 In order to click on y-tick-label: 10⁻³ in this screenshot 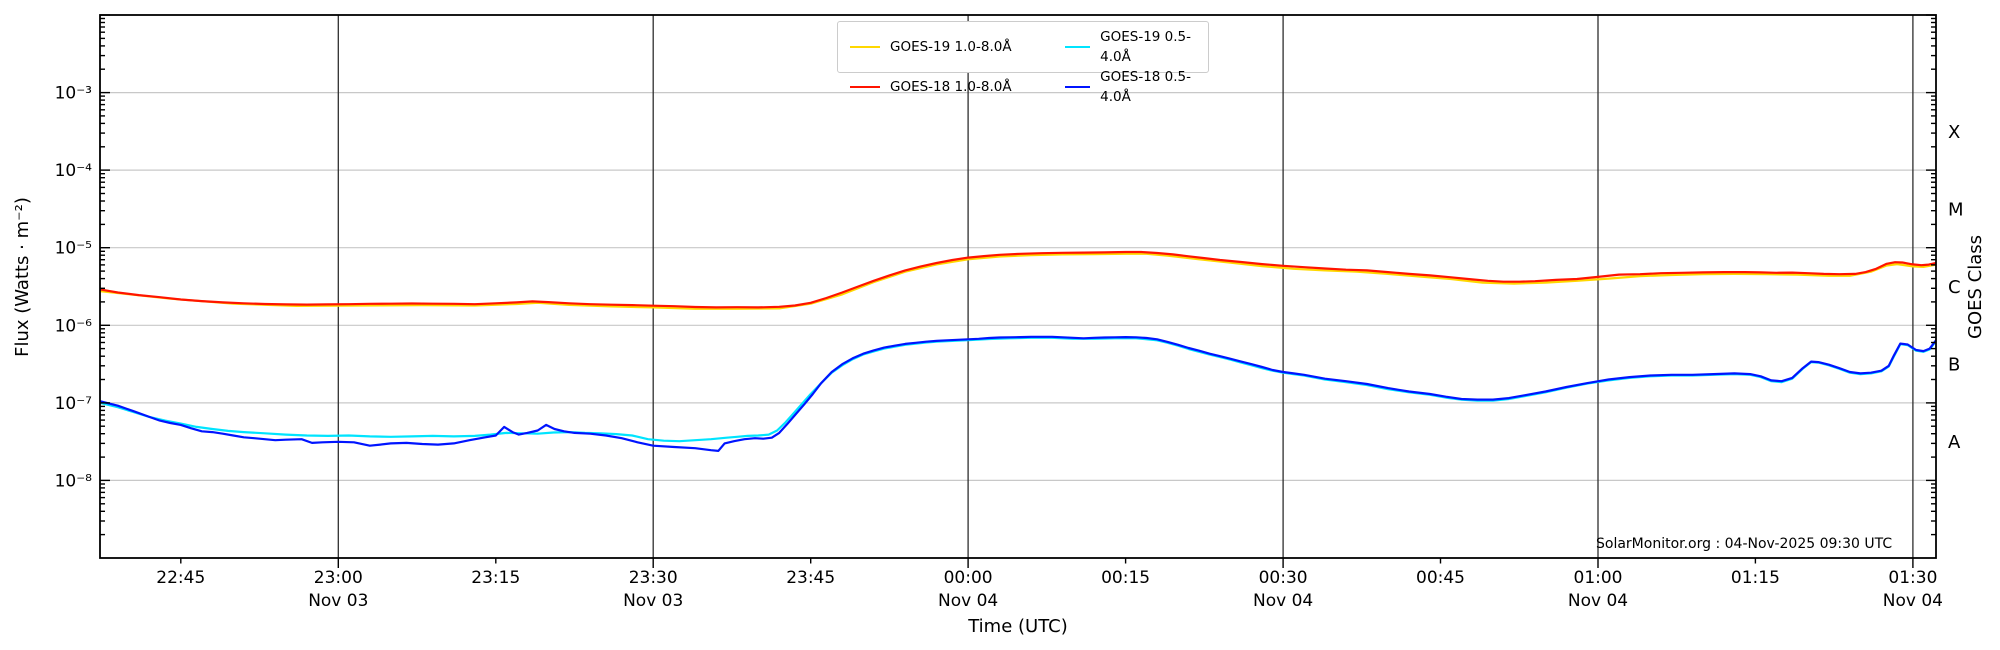, I will do `click(73, 94)`.